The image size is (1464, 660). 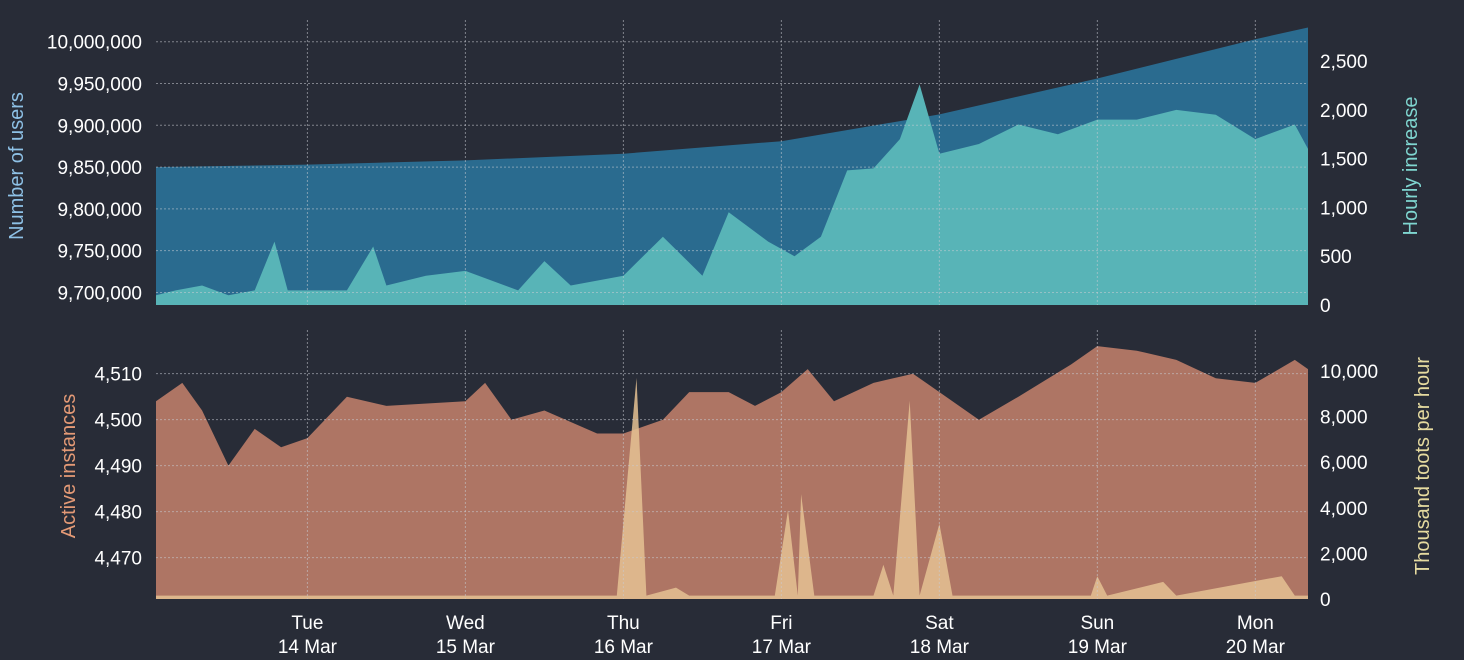 I want to click on y-tick-label: 4,490, so click(x=118, y=467).